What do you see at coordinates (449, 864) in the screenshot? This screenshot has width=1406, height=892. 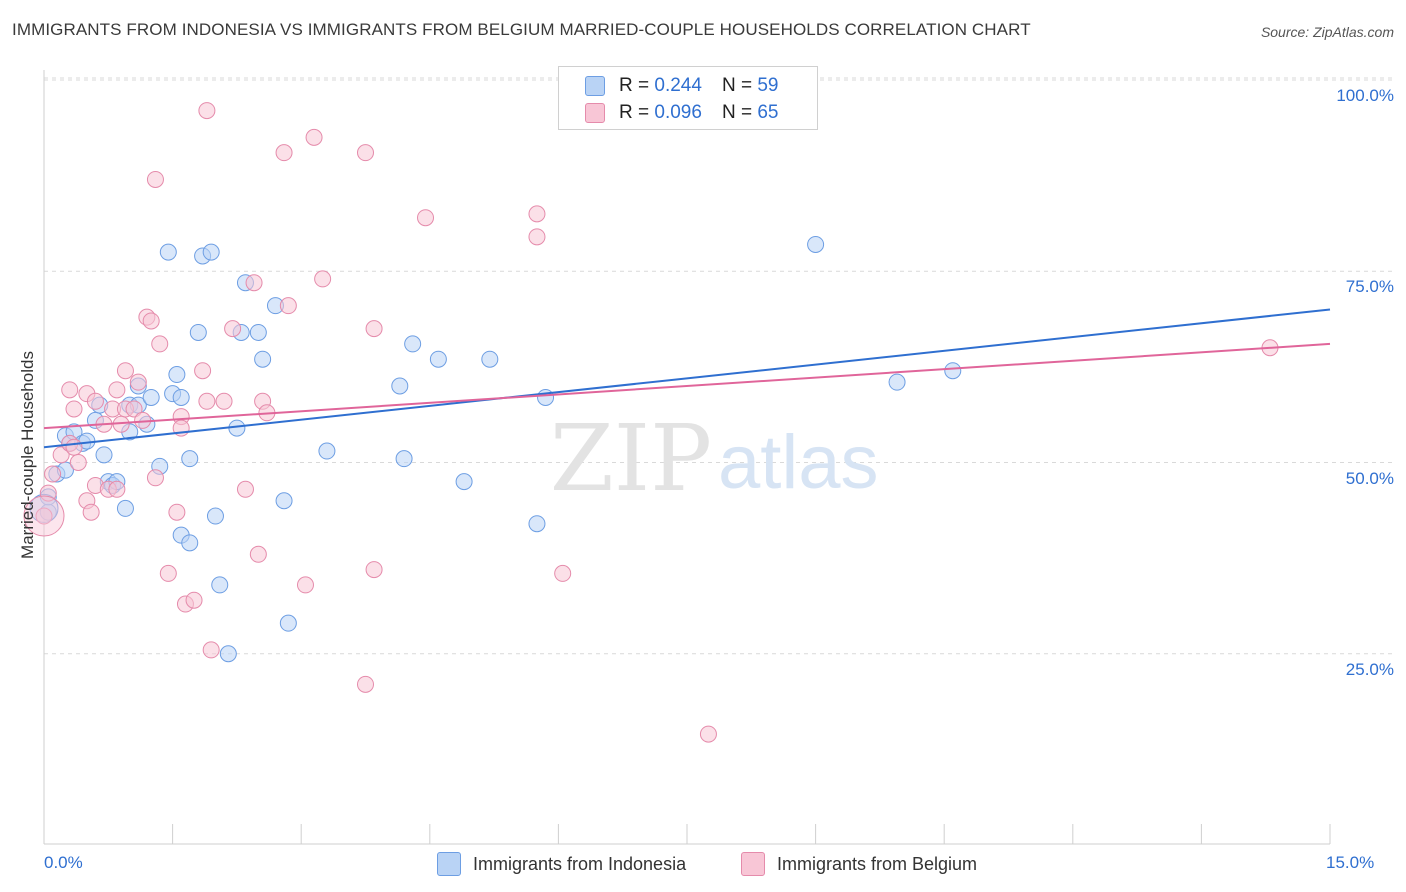 I see `bottom-legend-swatch-blue` at bounding box center [449, 864].